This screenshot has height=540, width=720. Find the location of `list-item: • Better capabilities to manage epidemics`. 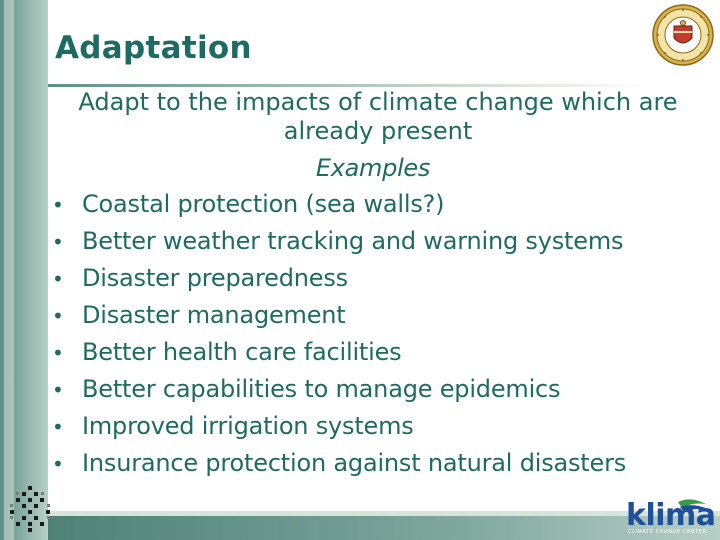

list-item: • Better capabilities to manage epidemics is located at coordinates (339, 393).